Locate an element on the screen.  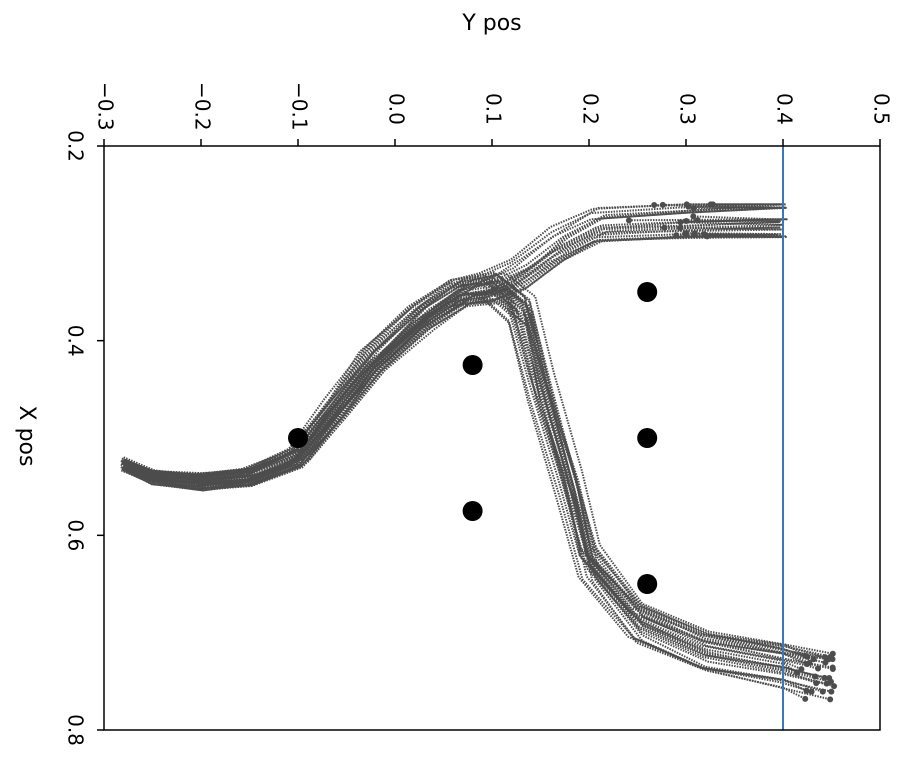
y-tick-label: 0.2 is located at coordinates (76, 146).